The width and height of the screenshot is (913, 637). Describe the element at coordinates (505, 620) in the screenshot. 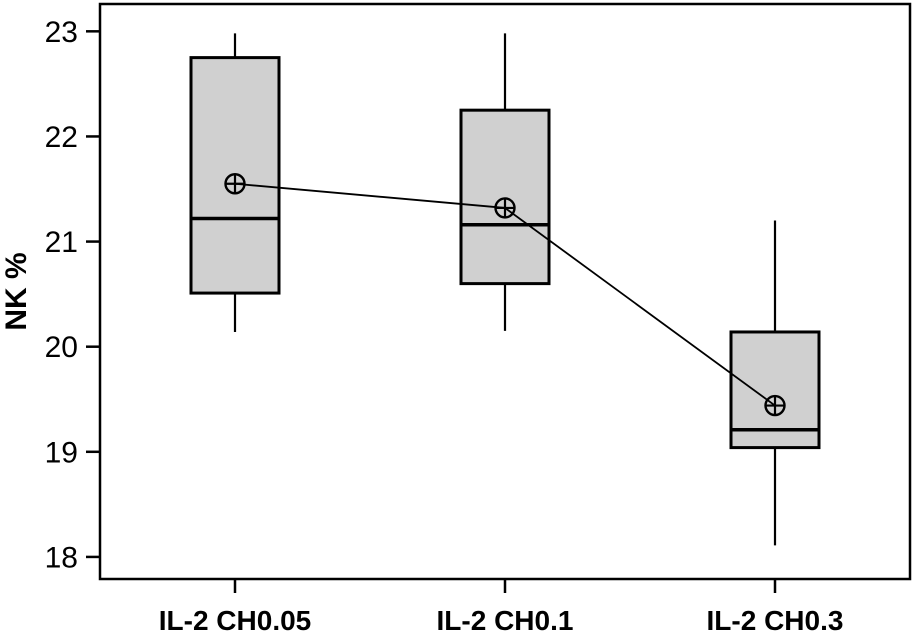

I see `x-category-label: IL-2 CH0.1` at that location.